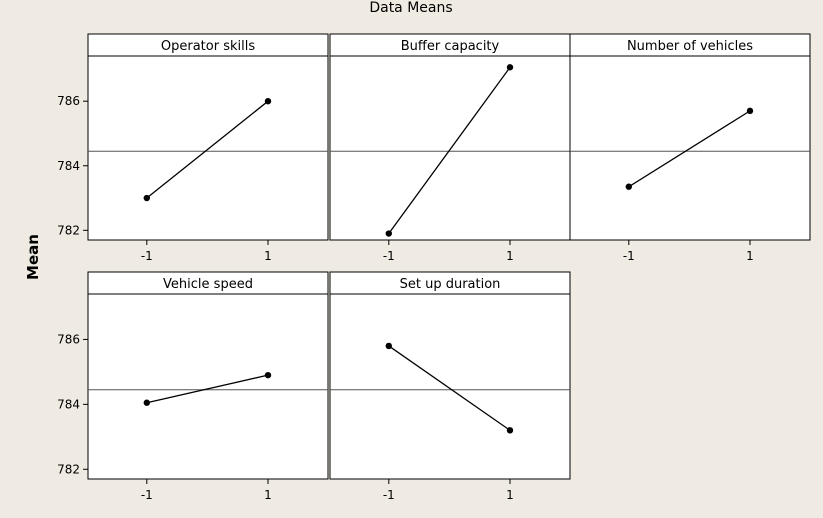  Describe the element at coordinates (450, 284) in the screenshot. I see `panel-title: Set up duration` at that location.